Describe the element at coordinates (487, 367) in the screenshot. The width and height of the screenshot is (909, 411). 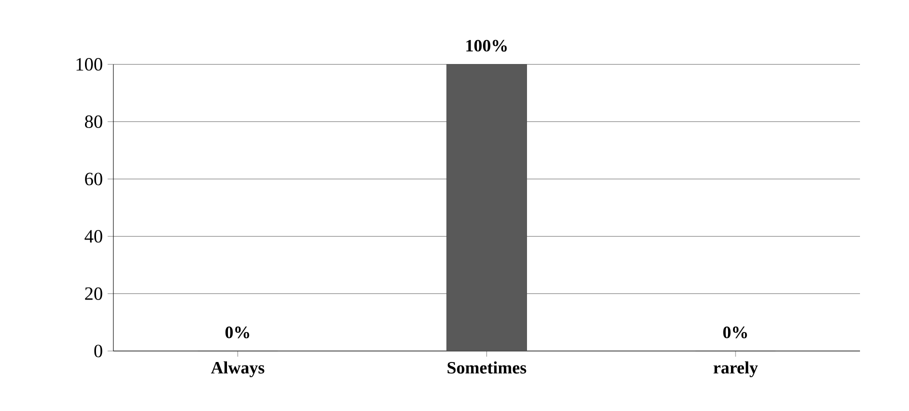
I see `x-tick-label: Sometimes` at that location.